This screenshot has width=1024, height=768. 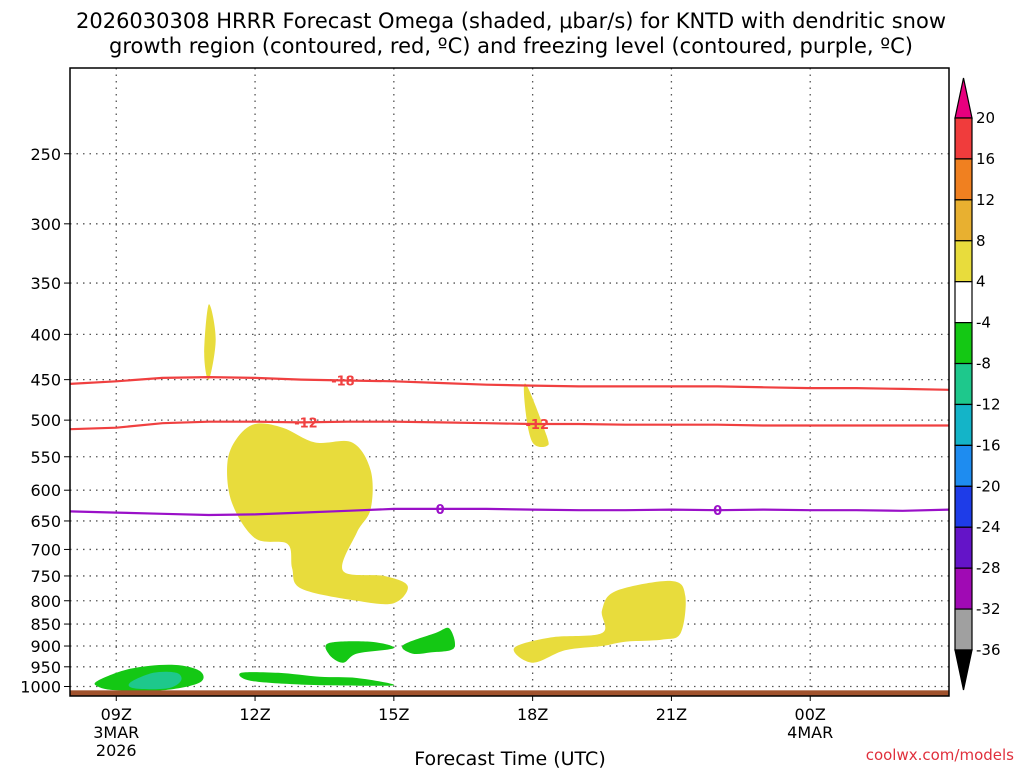 I want to click on colorbar-label-4: 4, so click(x=981, y=282).